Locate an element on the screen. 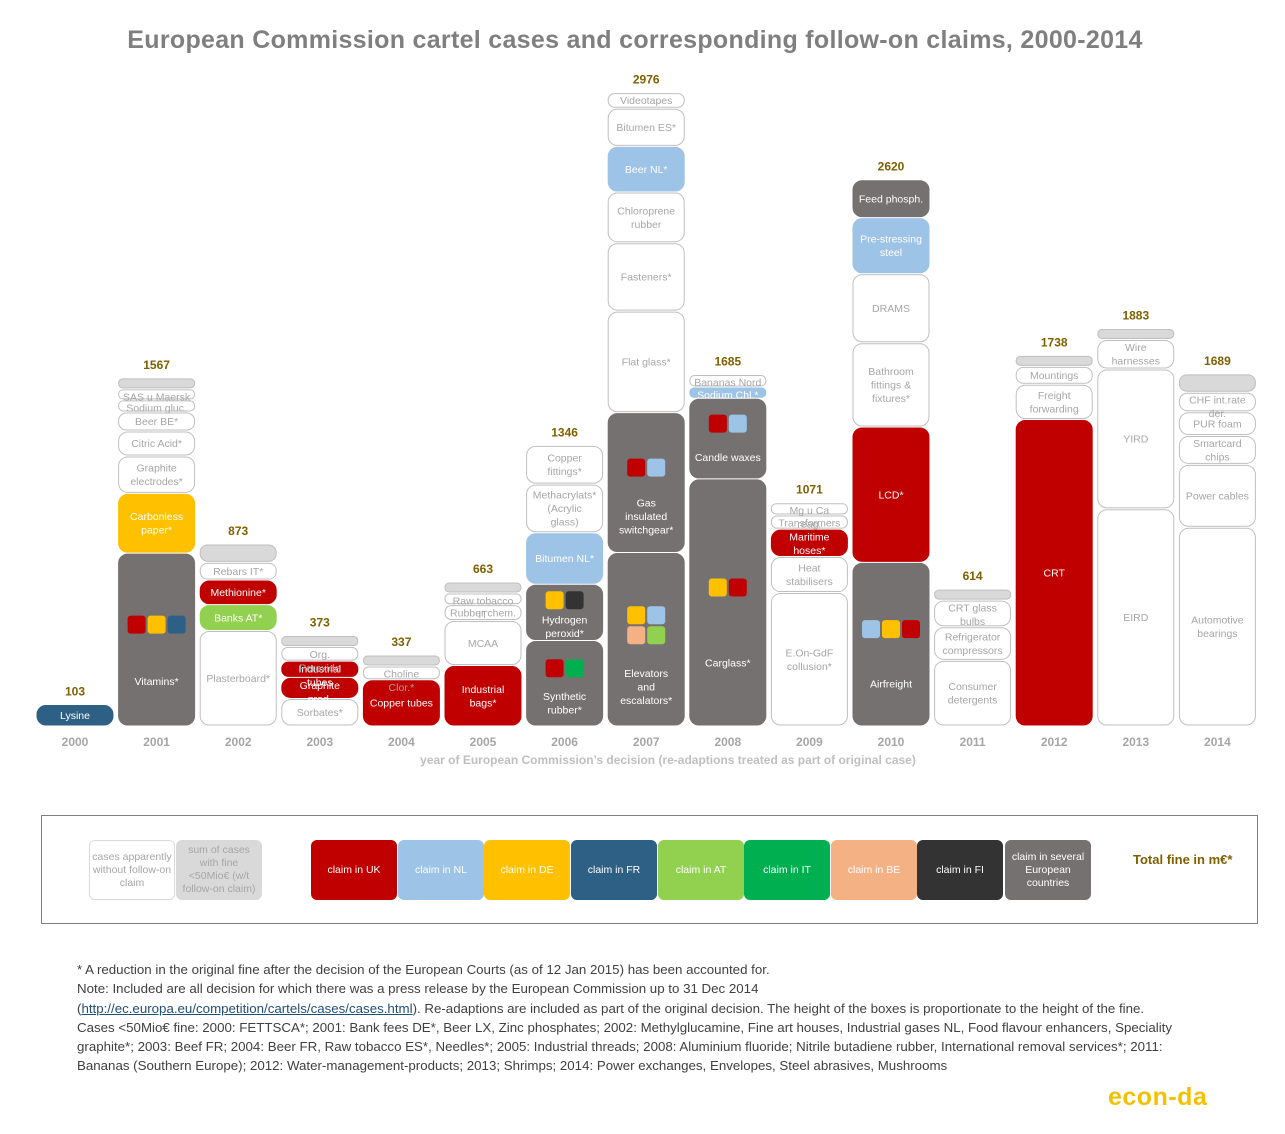 Image resolution: width=1285 pixels, height=1134 pixels. year-total: 873 is located at coordinates (238, 531).